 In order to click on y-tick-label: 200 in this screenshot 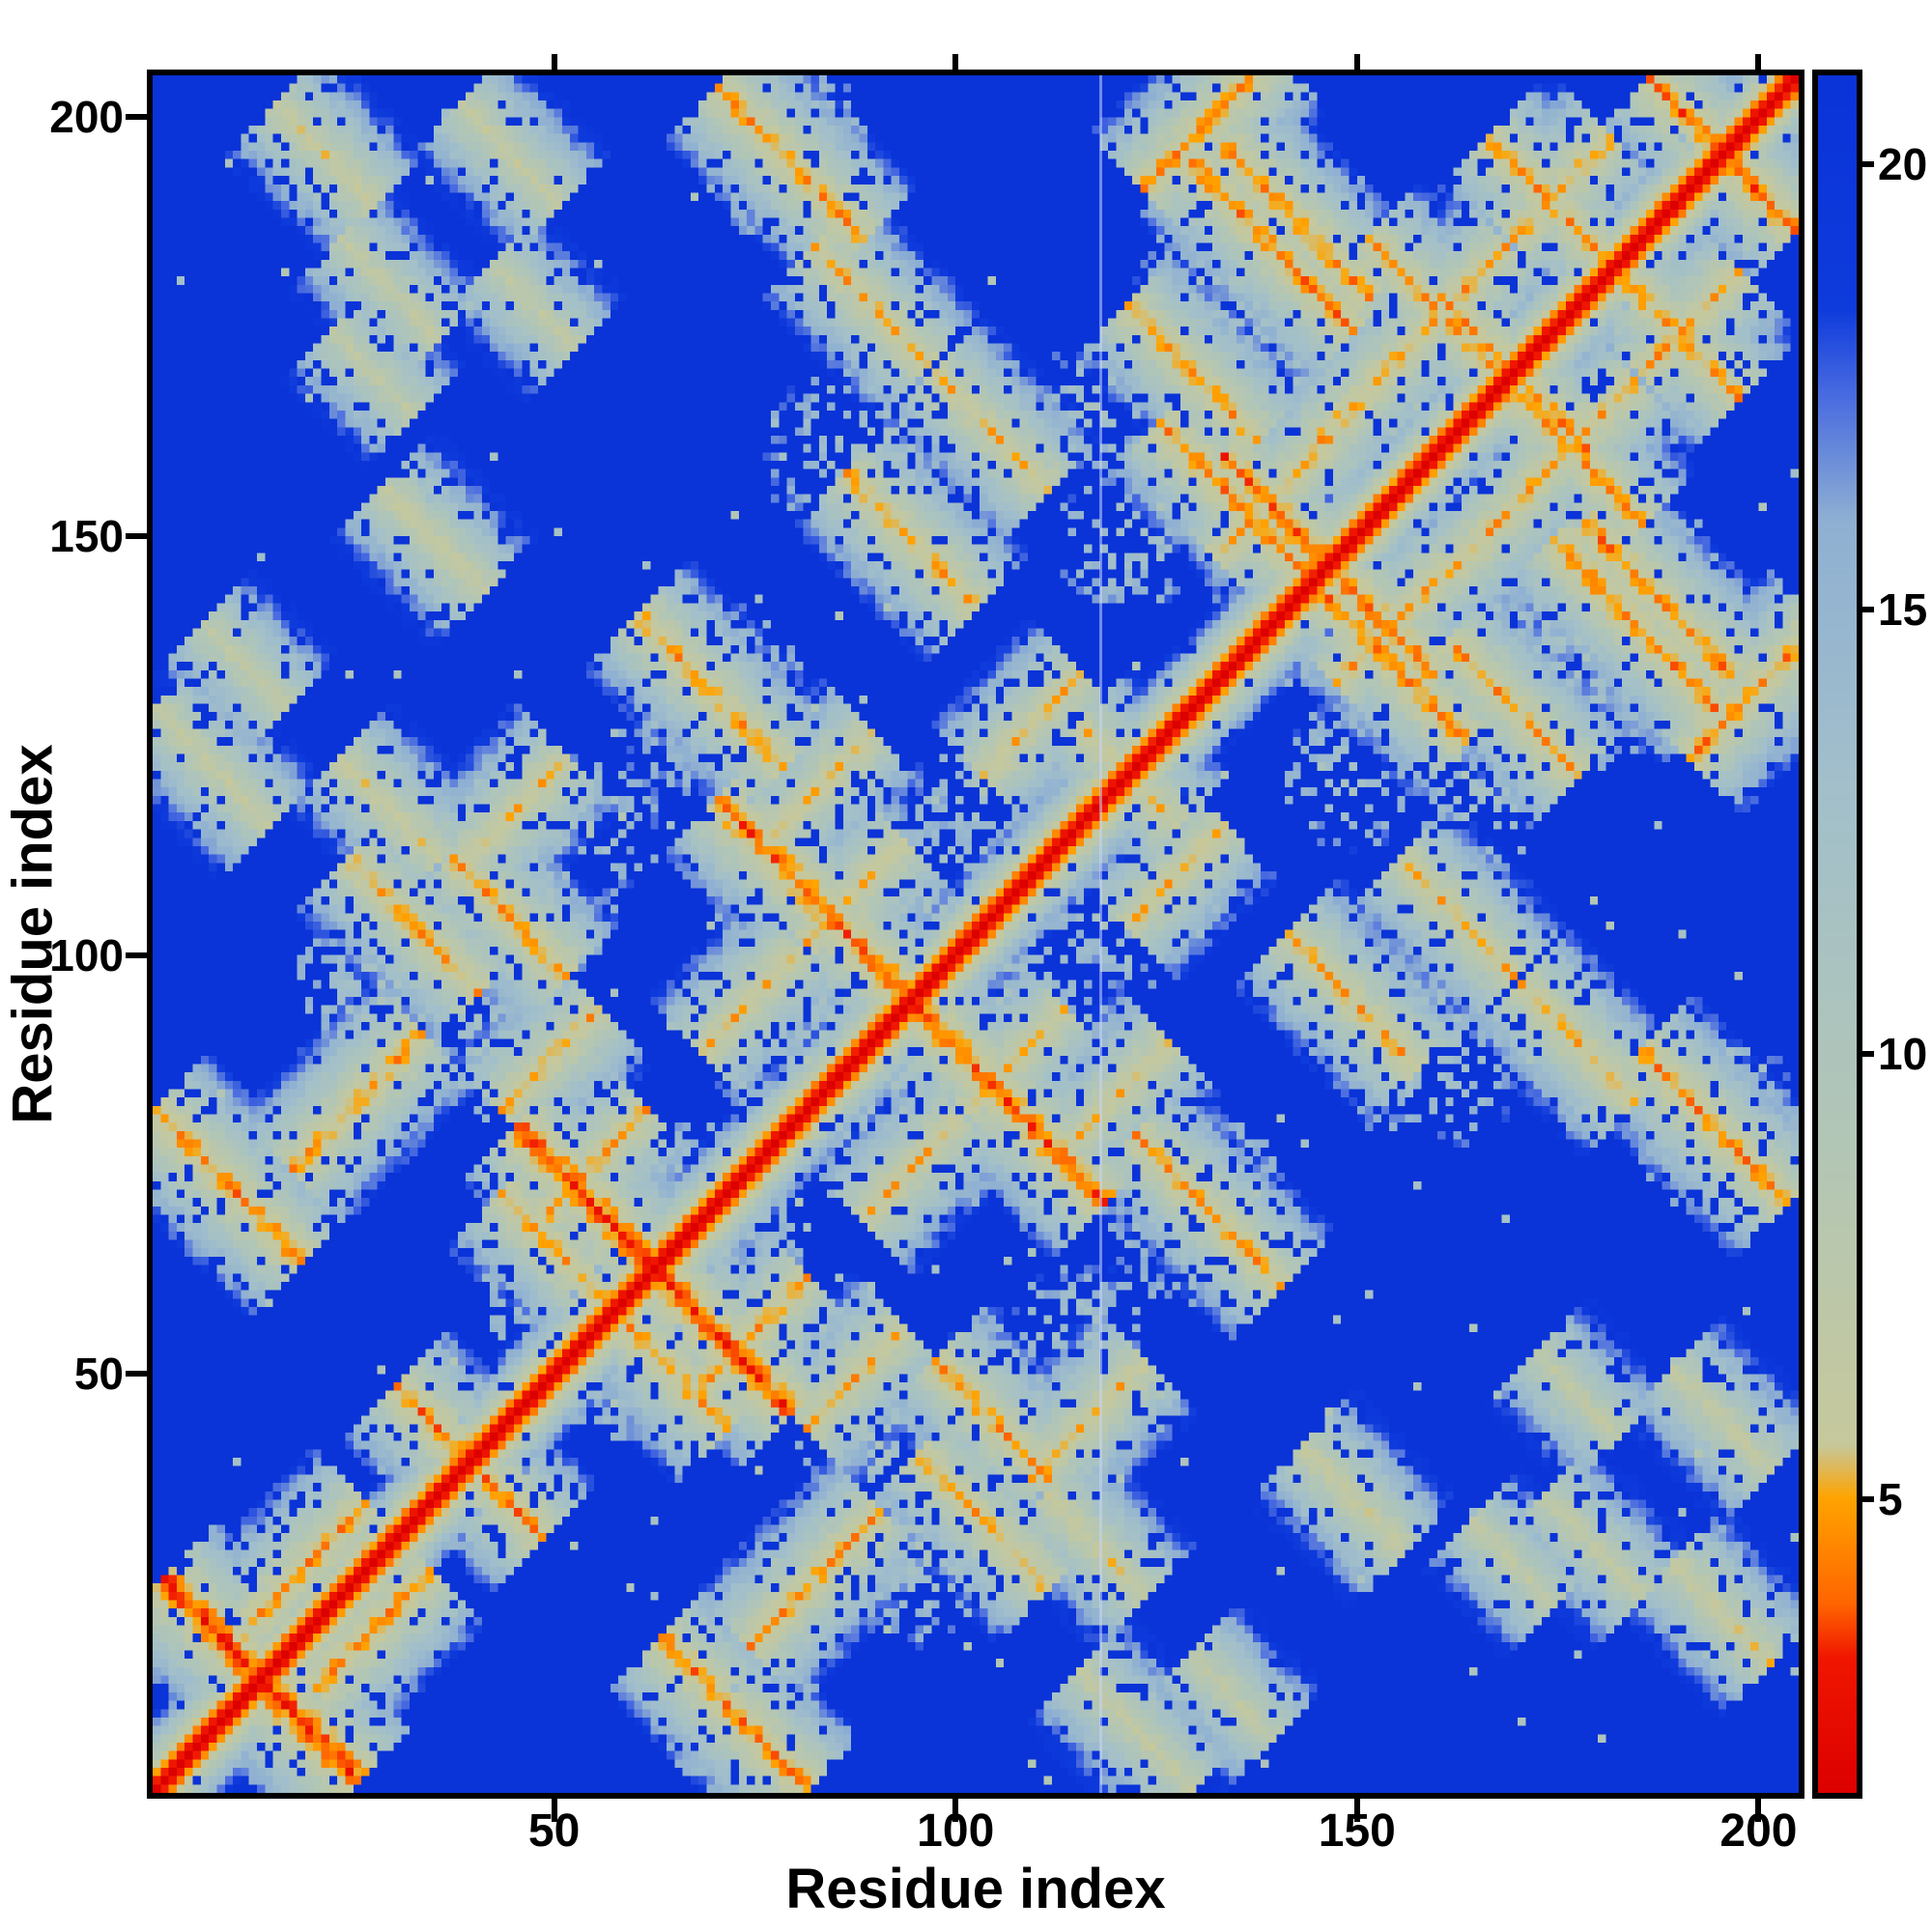, I will do `click(86, 117)`.